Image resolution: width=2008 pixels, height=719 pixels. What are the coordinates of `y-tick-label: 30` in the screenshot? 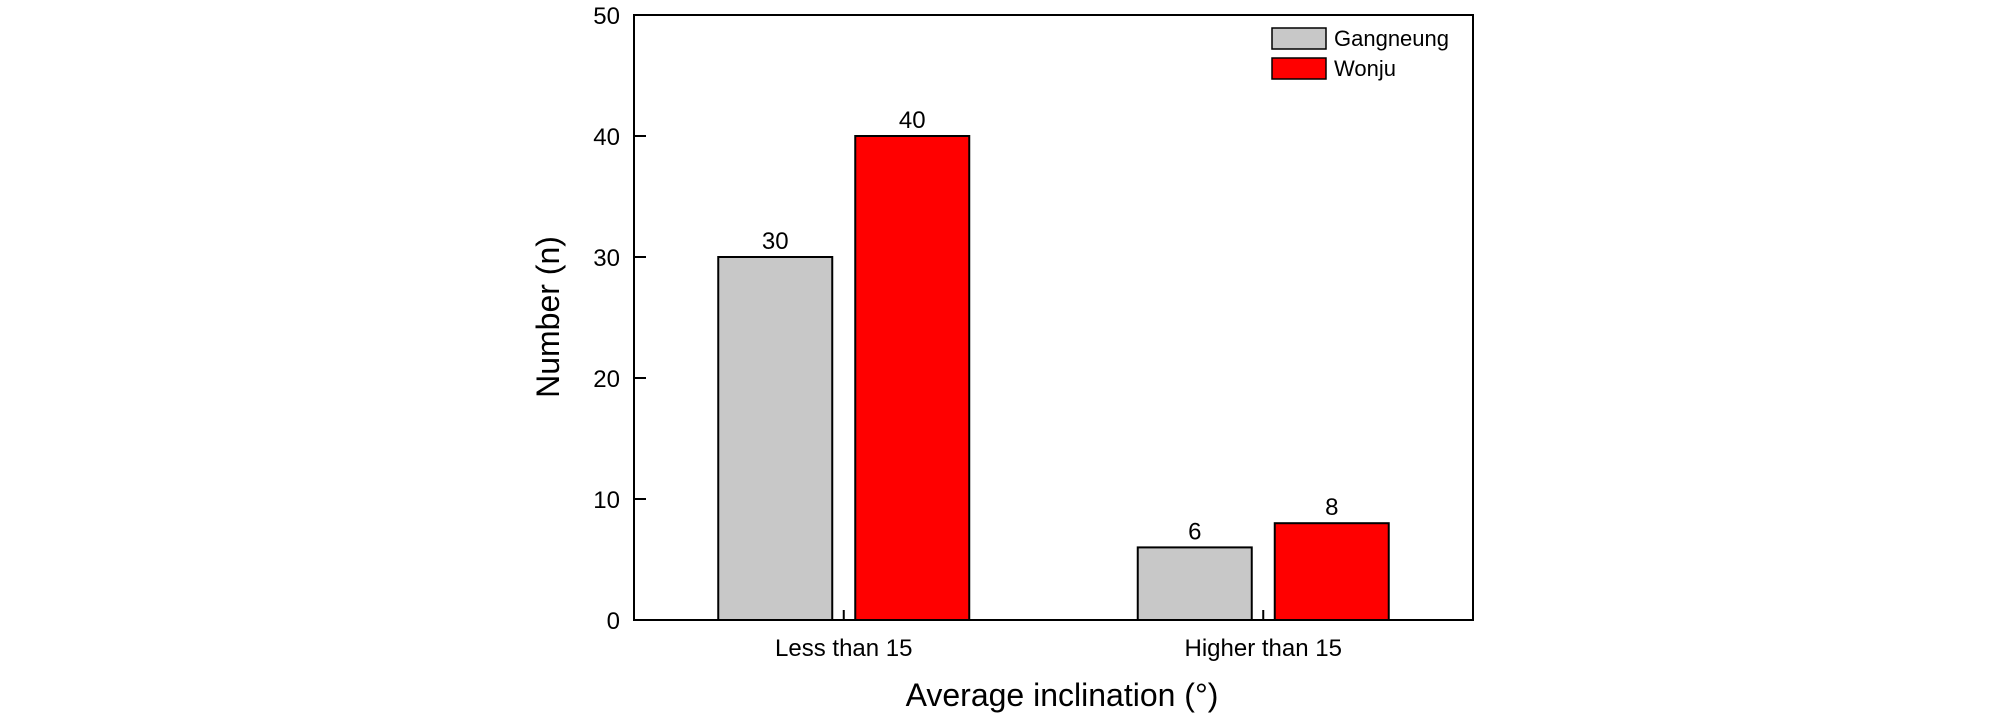 It's located at (606, 258).